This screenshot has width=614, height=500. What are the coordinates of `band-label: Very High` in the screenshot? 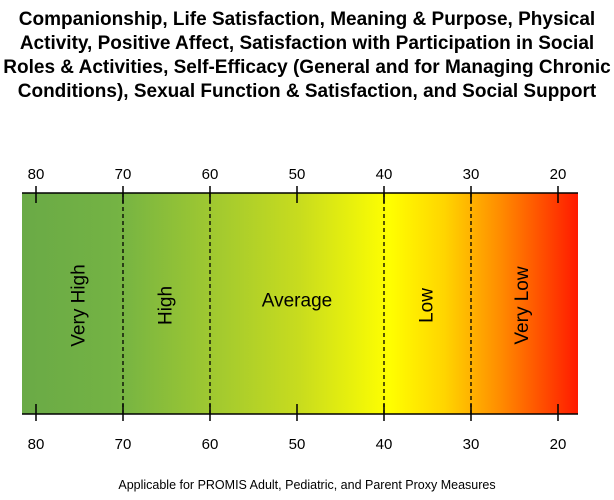 It's located at (79, 305).